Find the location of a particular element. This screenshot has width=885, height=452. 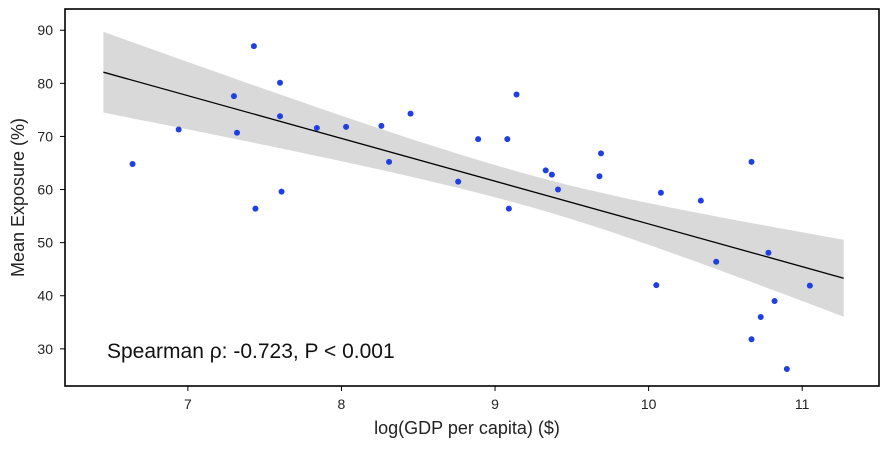

x-tick-label: 11 is located at coordinates (802, 404).